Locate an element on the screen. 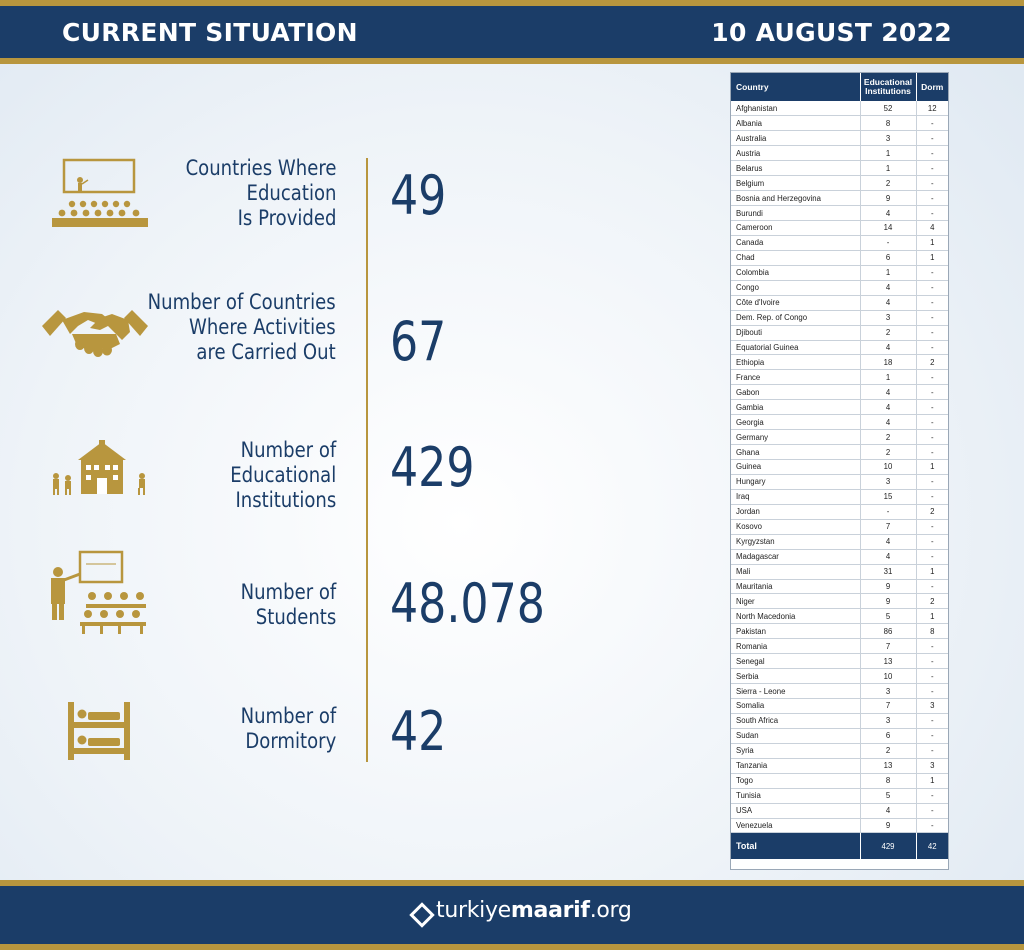  table-row: Burundi 4- is located at coordinates (839, 213).